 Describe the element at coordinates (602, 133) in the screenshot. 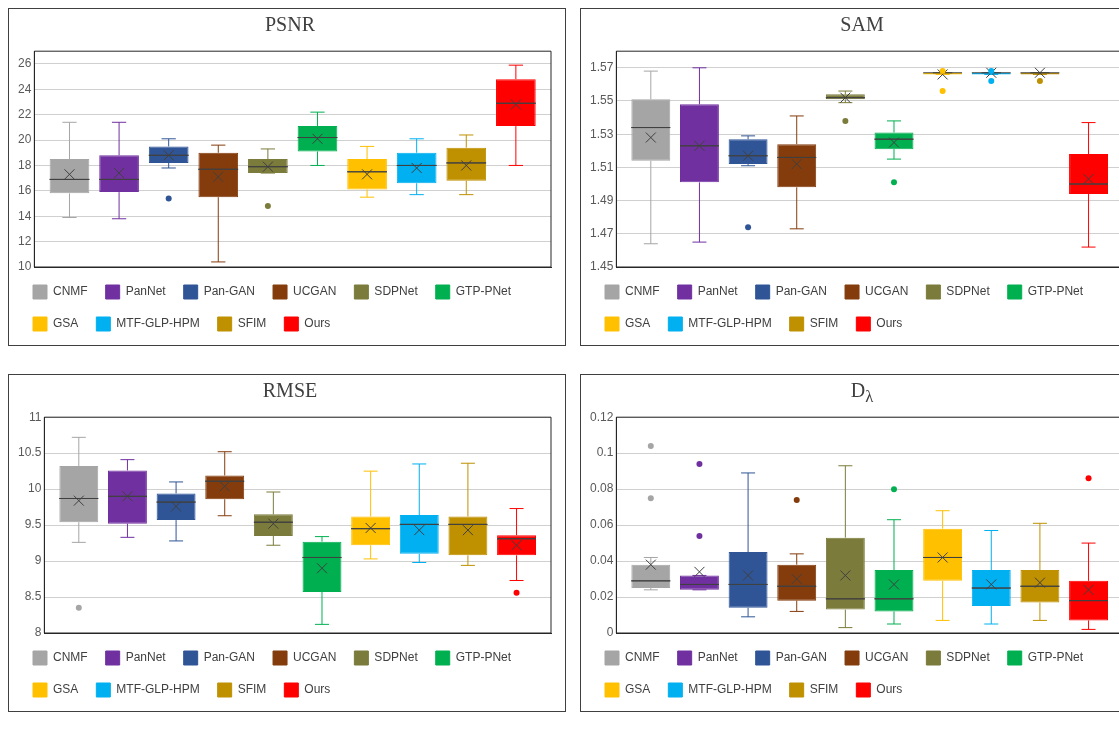

I see `y-tick-label: 1.53` at that location.